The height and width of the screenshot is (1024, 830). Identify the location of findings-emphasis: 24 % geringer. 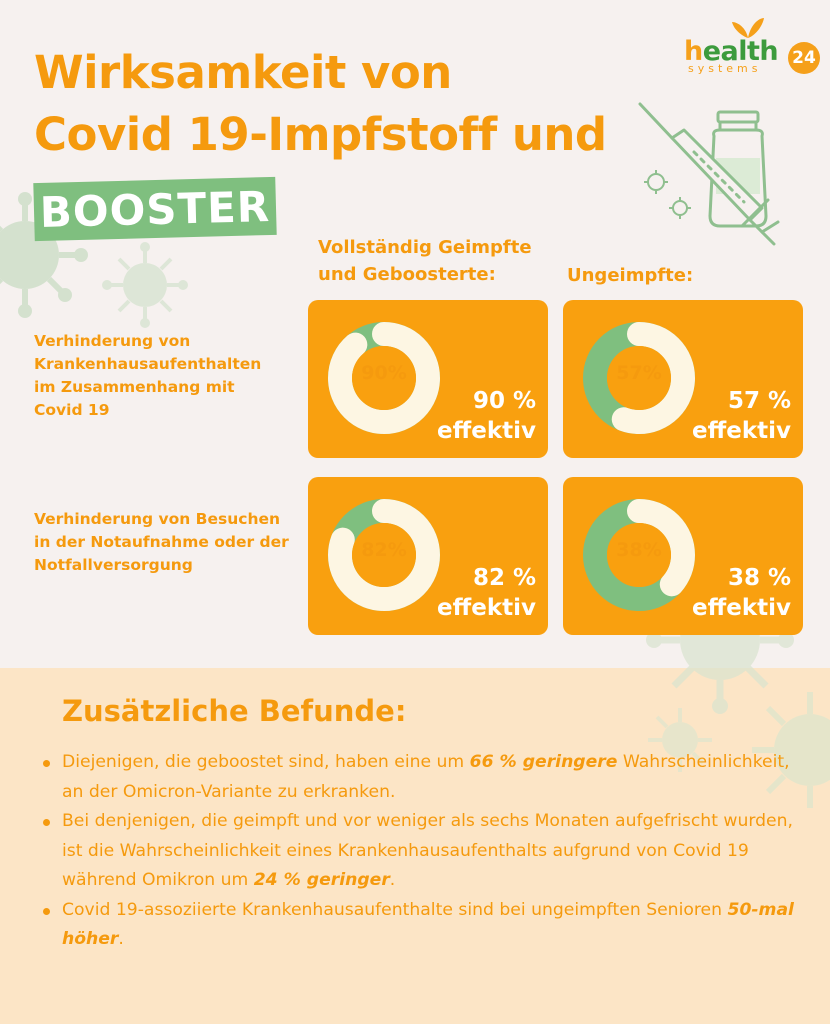
(321, 880).